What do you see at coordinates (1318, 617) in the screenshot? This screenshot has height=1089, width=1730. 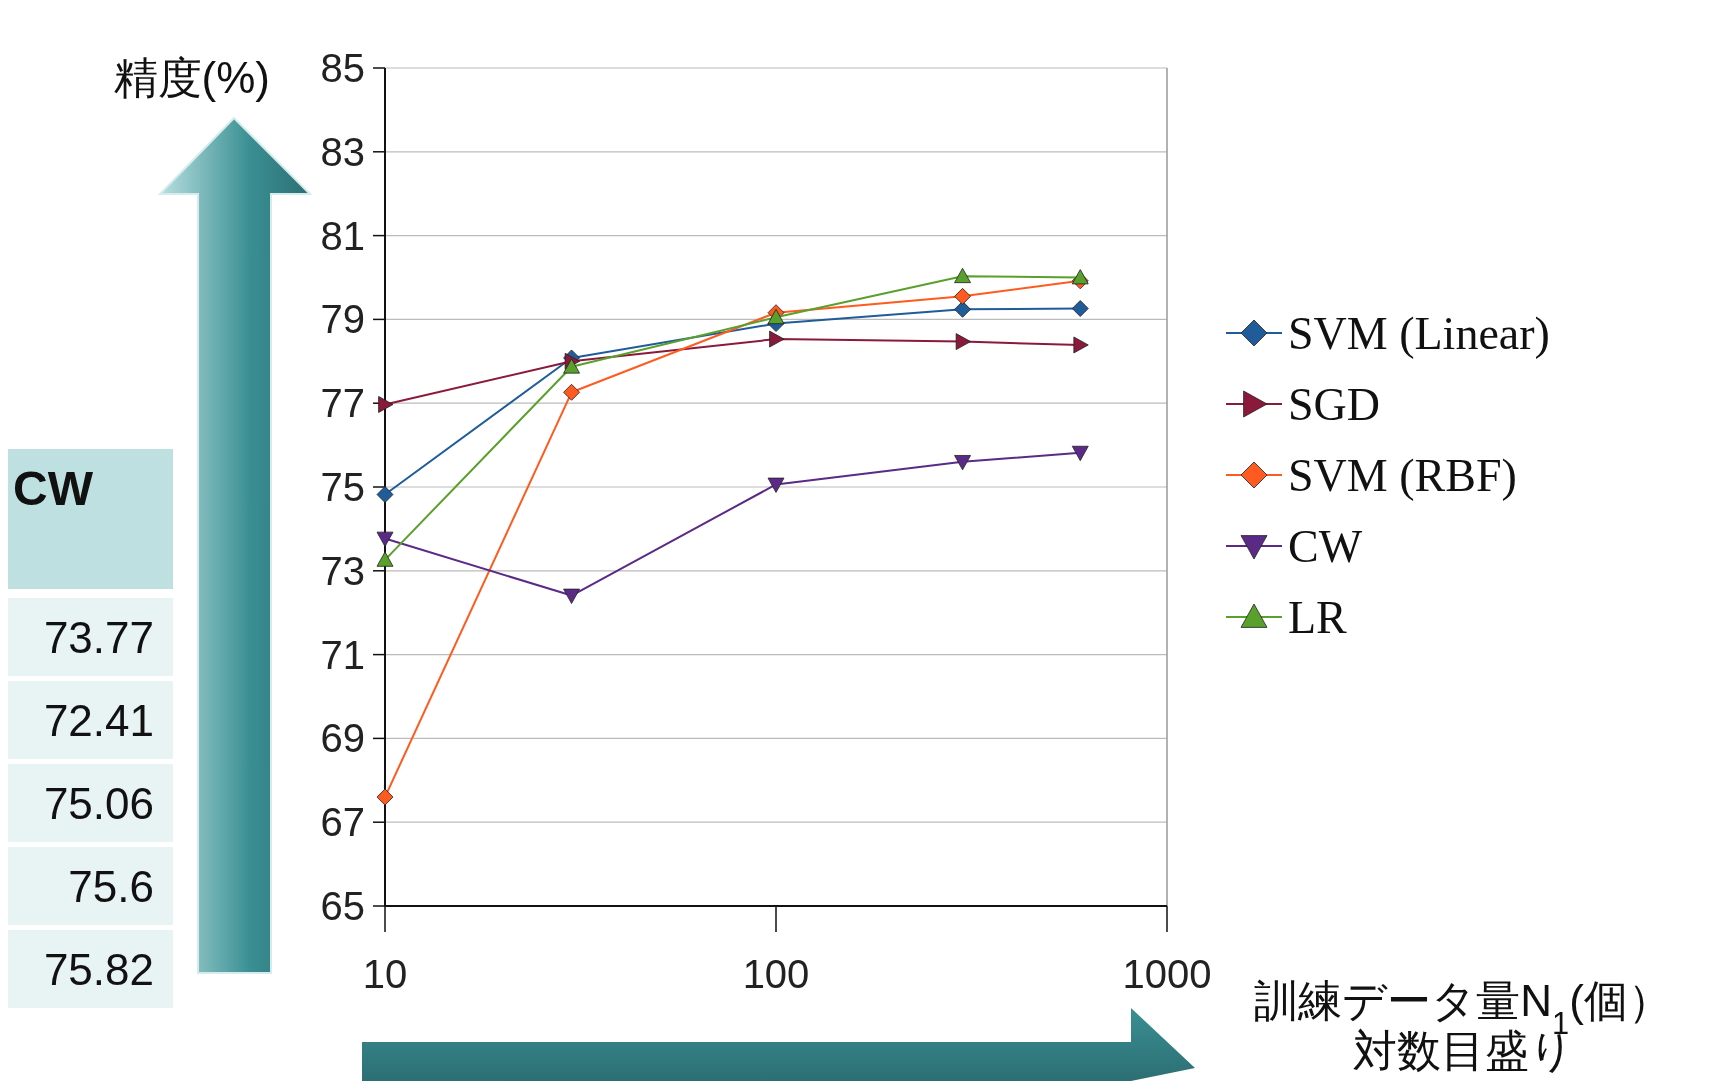 I see `legend-label: LR` at bounding box center [1318, 617].